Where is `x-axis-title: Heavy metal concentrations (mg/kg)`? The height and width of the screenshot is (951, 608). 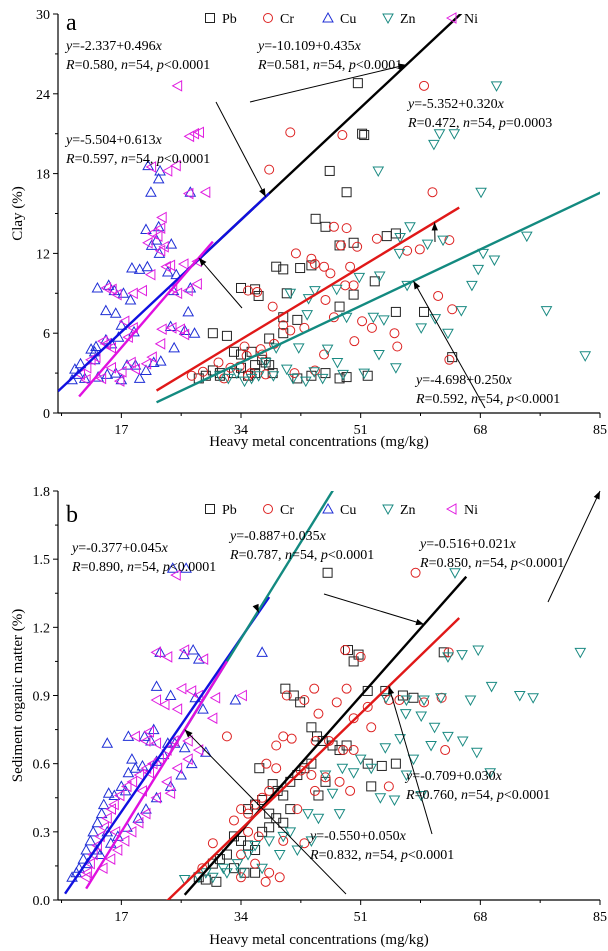 x-axis-title: Heavy metal concentrations (mg/kg) is located at coordinates (319, 940).